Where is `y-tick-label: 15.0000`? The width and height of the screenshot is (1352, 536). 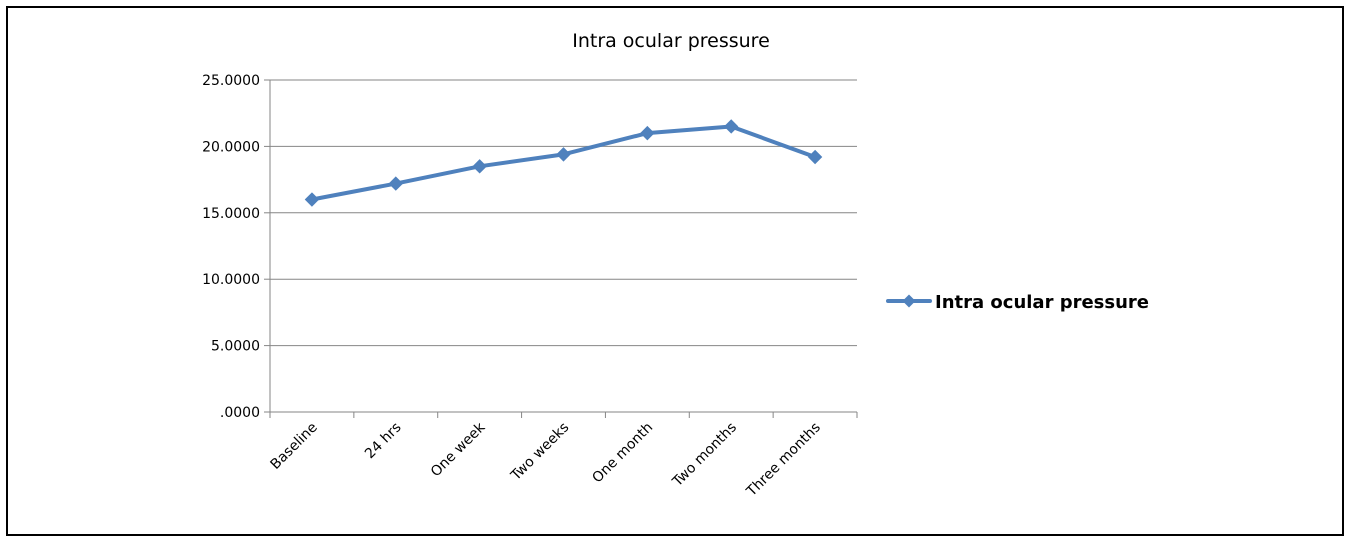 y-tick-label: 15.0000 is located at coordinates (231, 214).